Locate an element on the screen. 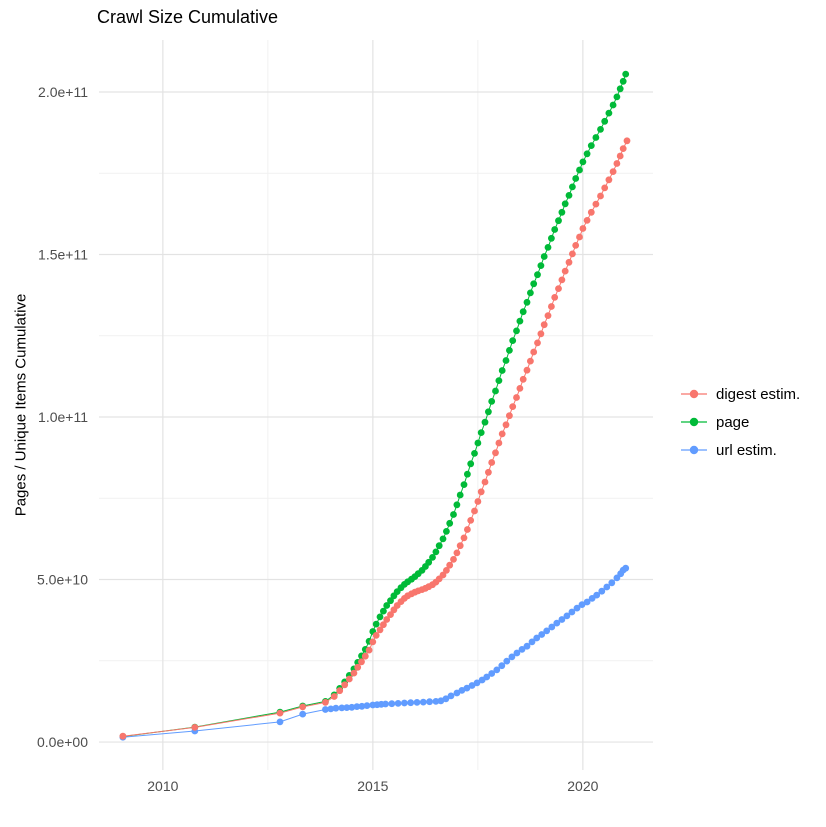  y-tick-label: 2.0e+11 is located at coordinates (63, 92).